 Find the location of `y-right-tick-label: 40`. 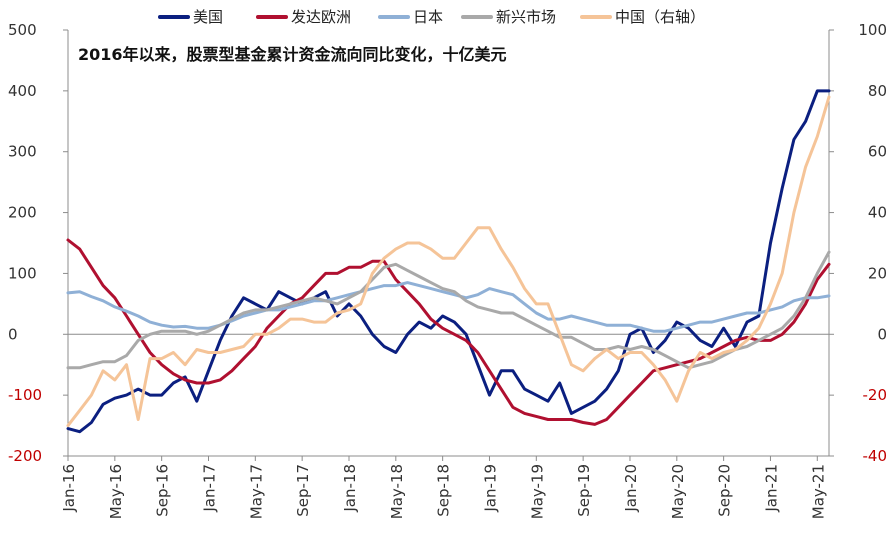

y-right-tick-label: 40 is located at coordinates (877, 213).